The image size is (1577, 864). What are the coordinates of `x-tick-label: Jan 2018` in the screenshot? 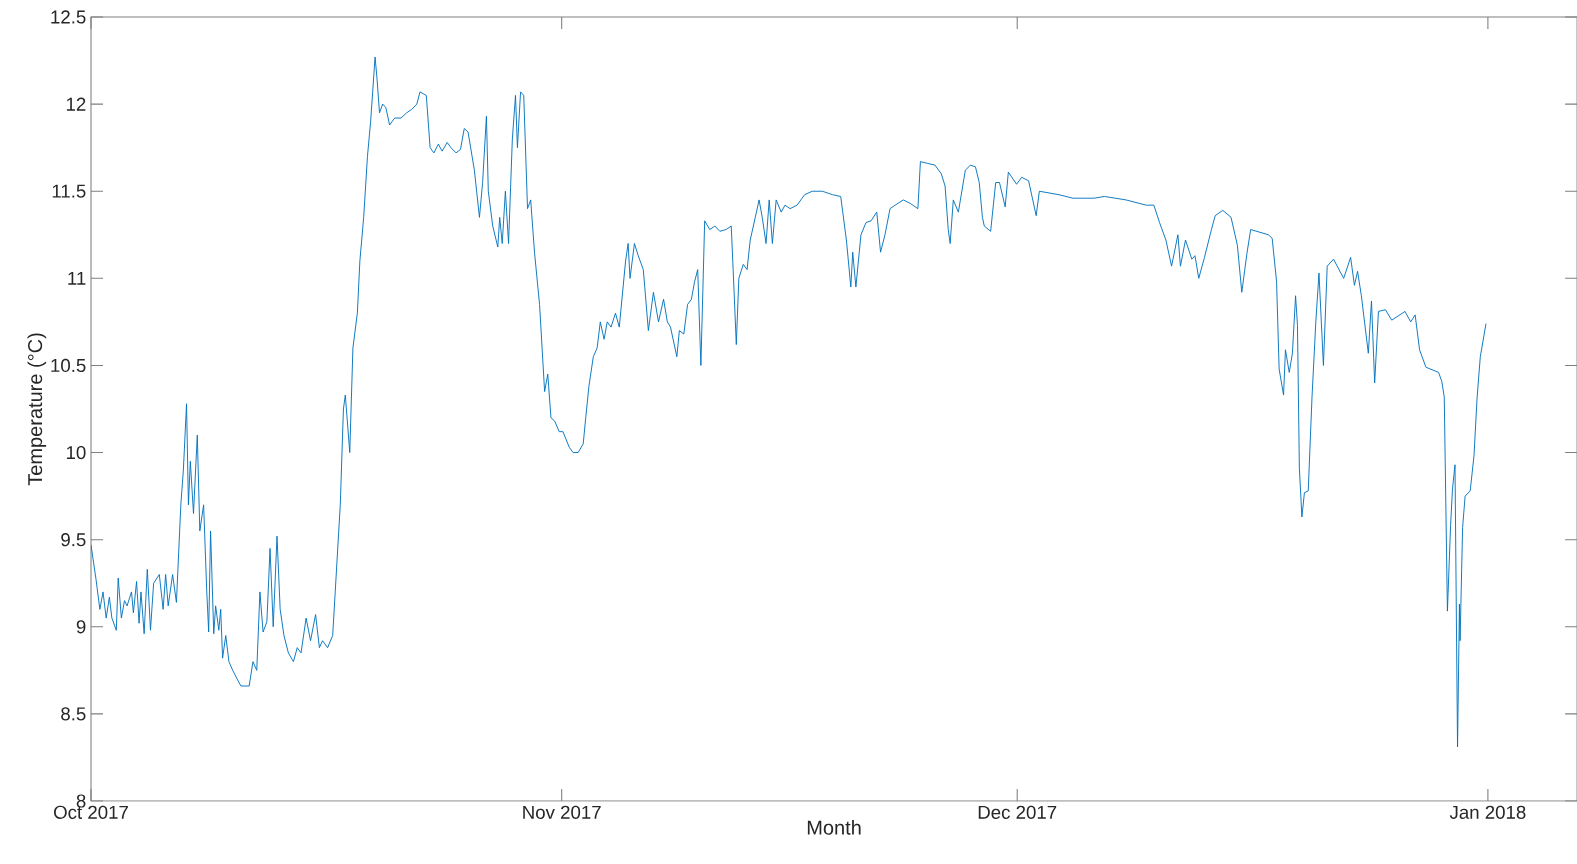 It's located at (1487, 812).